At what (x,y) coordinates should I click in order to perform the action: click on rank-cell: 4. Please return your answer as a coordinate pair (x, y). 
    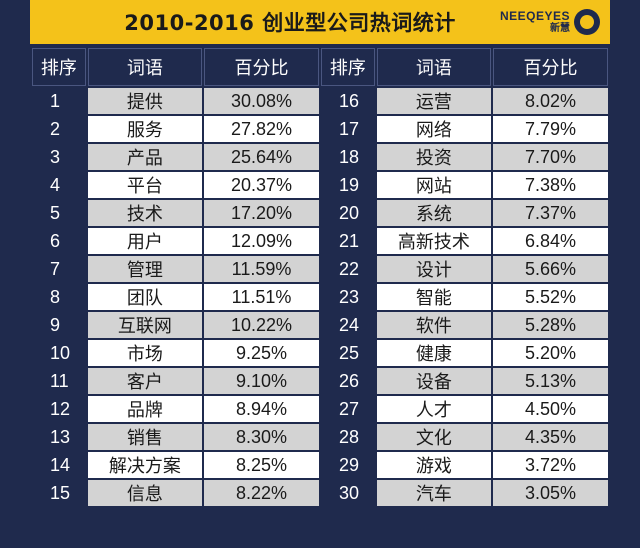
    Looking at the image, I should click on (59, 185).